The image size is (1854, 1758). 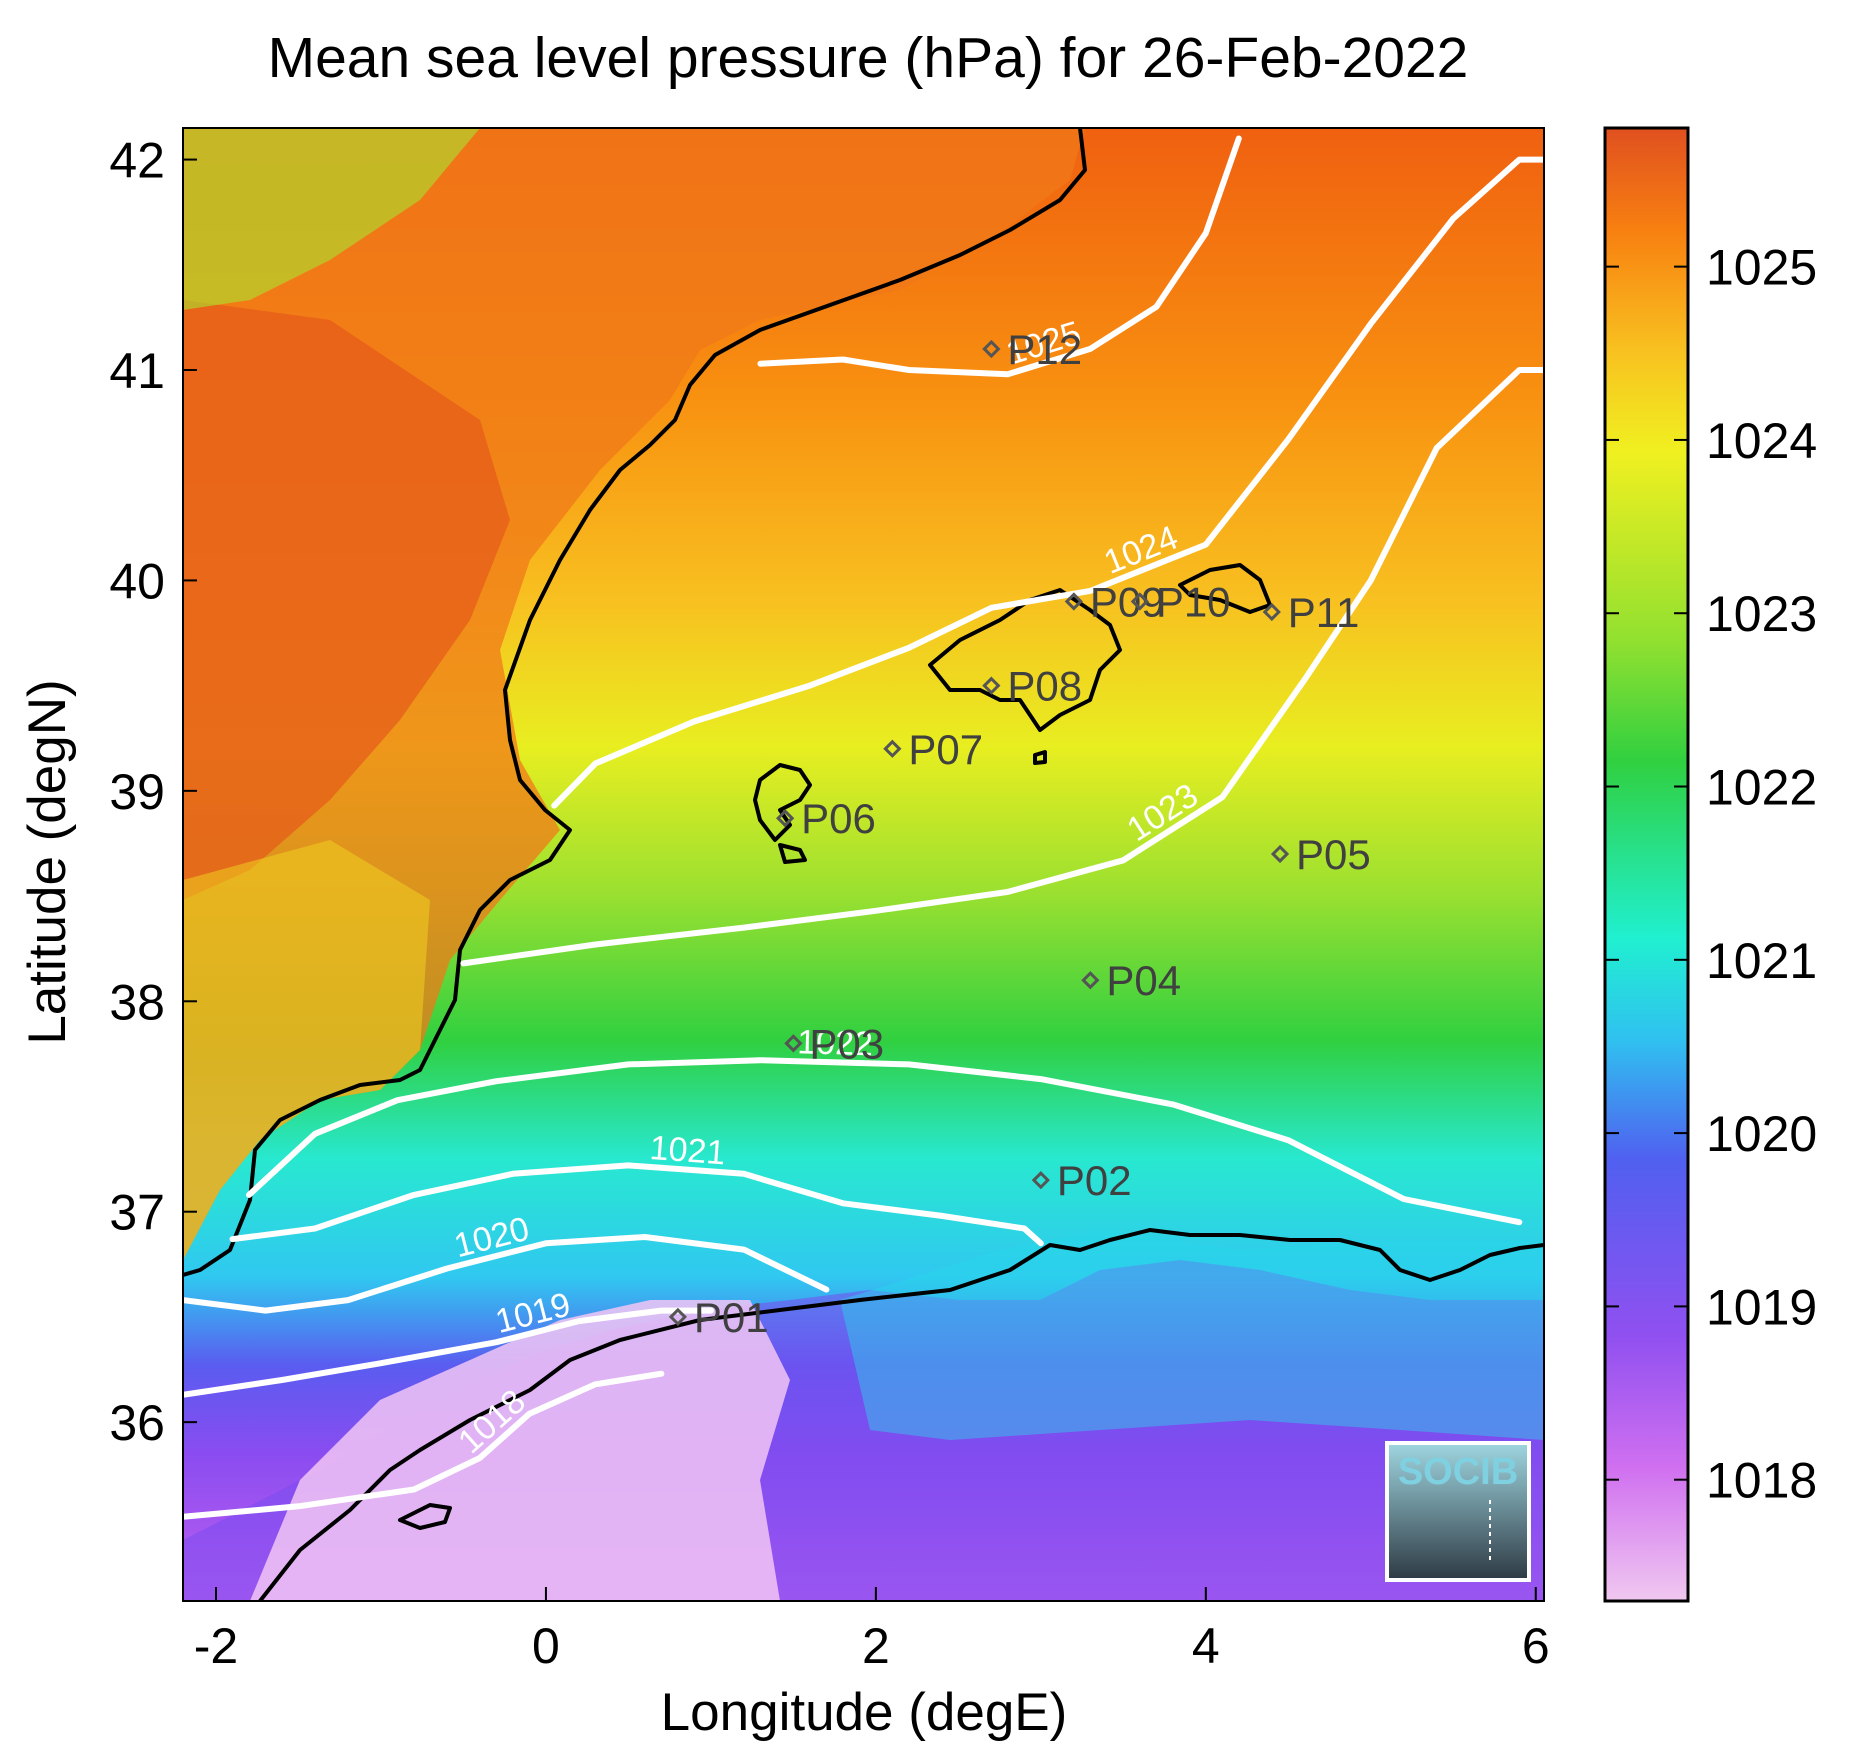 I want to click on y-tick-label: 37, so click(x=137, y=1213).